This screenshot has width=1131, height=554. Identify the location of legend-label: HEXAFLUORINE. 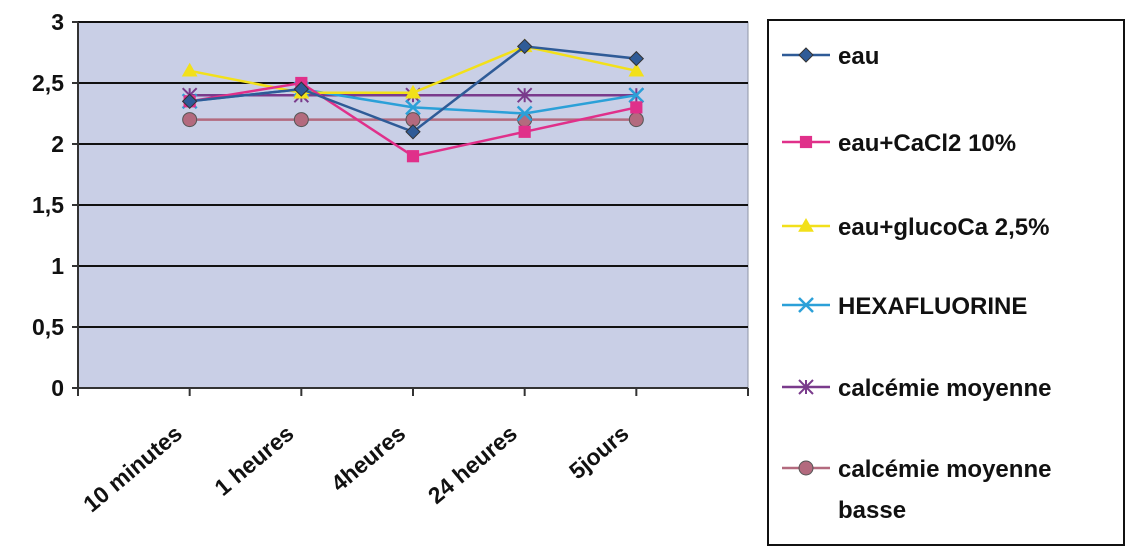
(932, 306).